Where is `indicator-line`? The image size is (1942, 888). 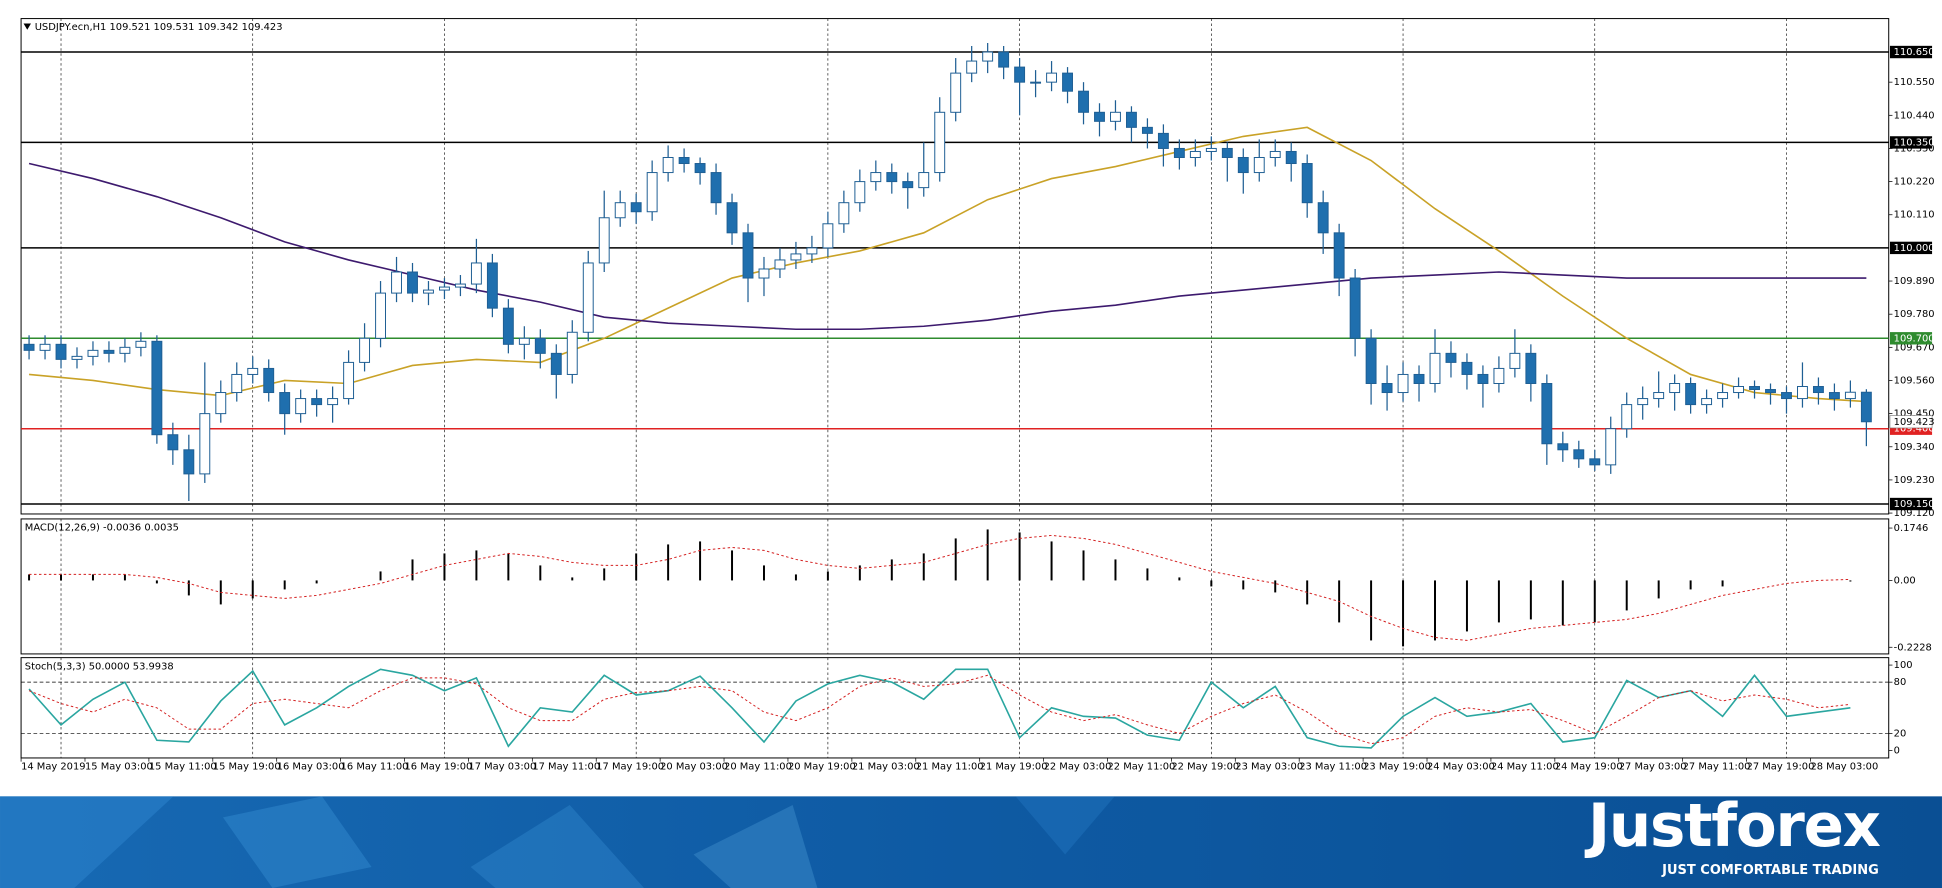
indicator-line is located at coordinates (939, 709).